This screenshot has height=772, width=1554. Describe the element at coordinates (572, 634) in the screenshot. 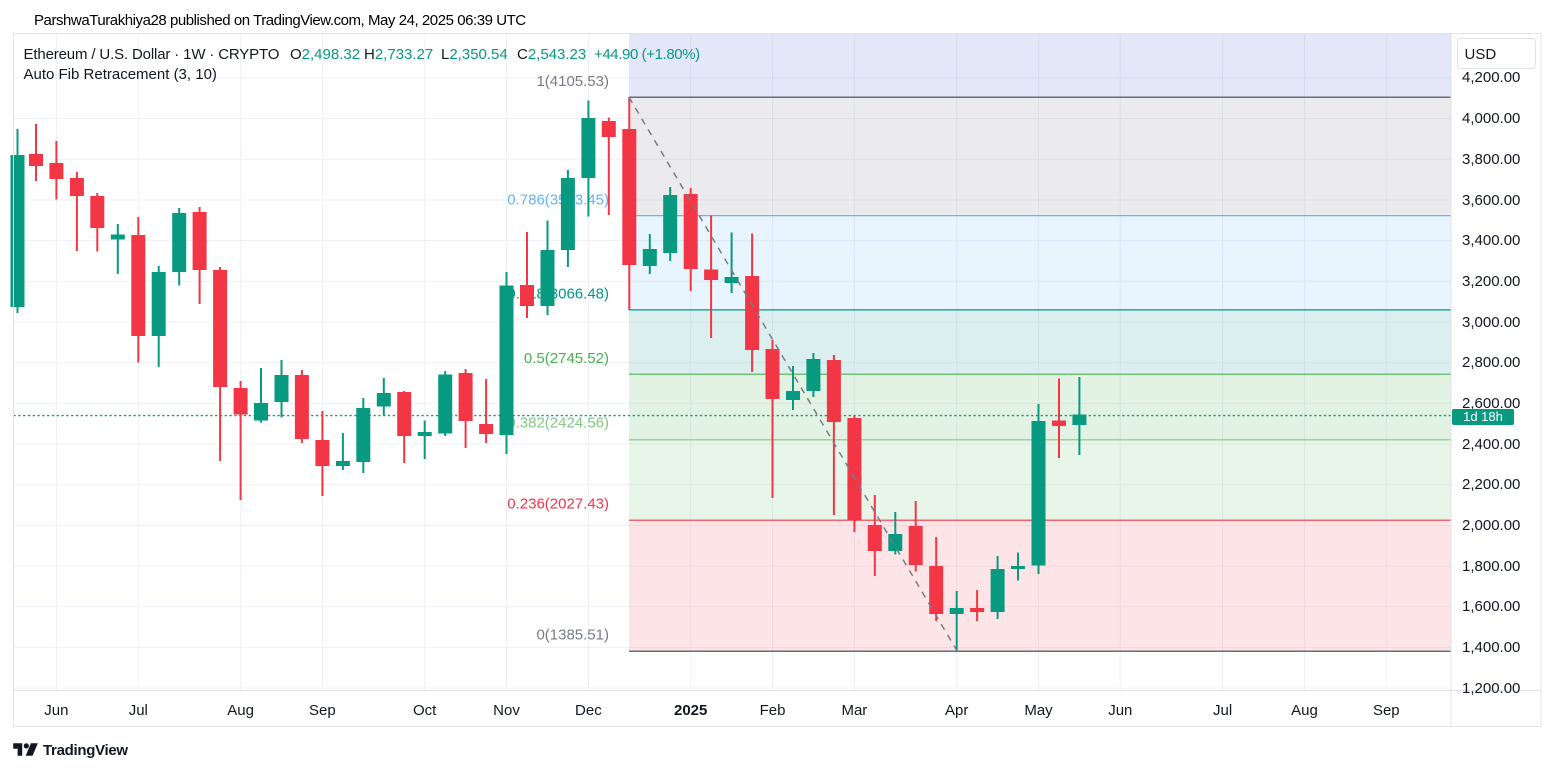

I see `svg-text: 0(1385.51)` at that location.